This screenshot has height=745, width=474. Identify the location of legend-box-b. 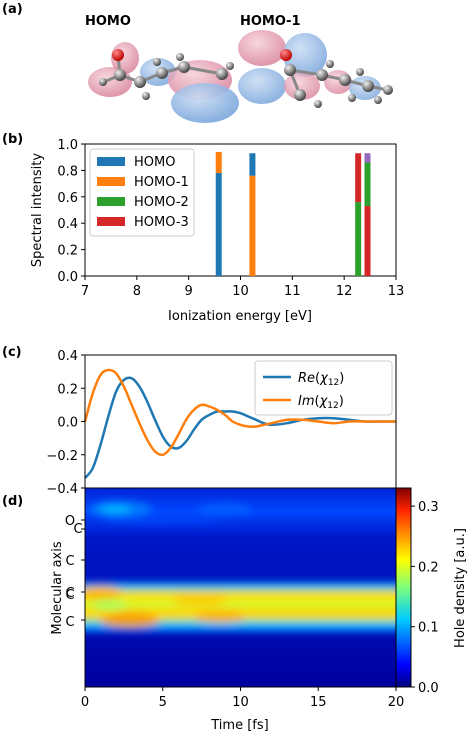
(142, 192).